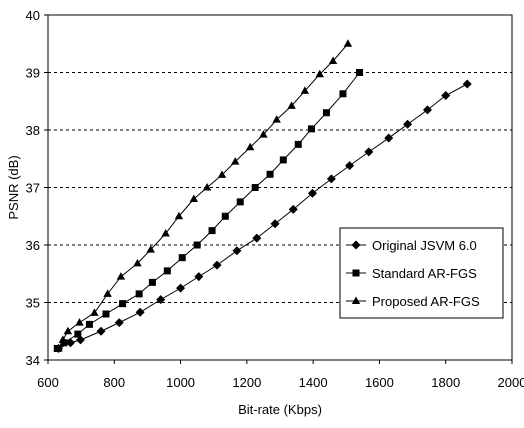  What do you see at coordinates (246, 382) in the screenshot?
I see `x-tick-label: 1200` at bounding box center [246, 382].